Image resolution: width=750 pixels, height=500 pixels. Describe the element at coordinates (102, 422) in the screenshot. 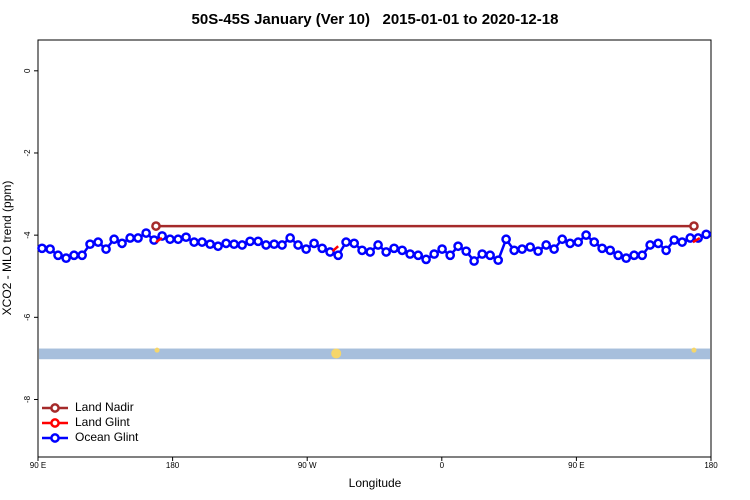

I see `legend-label: Land Glint` at that location.